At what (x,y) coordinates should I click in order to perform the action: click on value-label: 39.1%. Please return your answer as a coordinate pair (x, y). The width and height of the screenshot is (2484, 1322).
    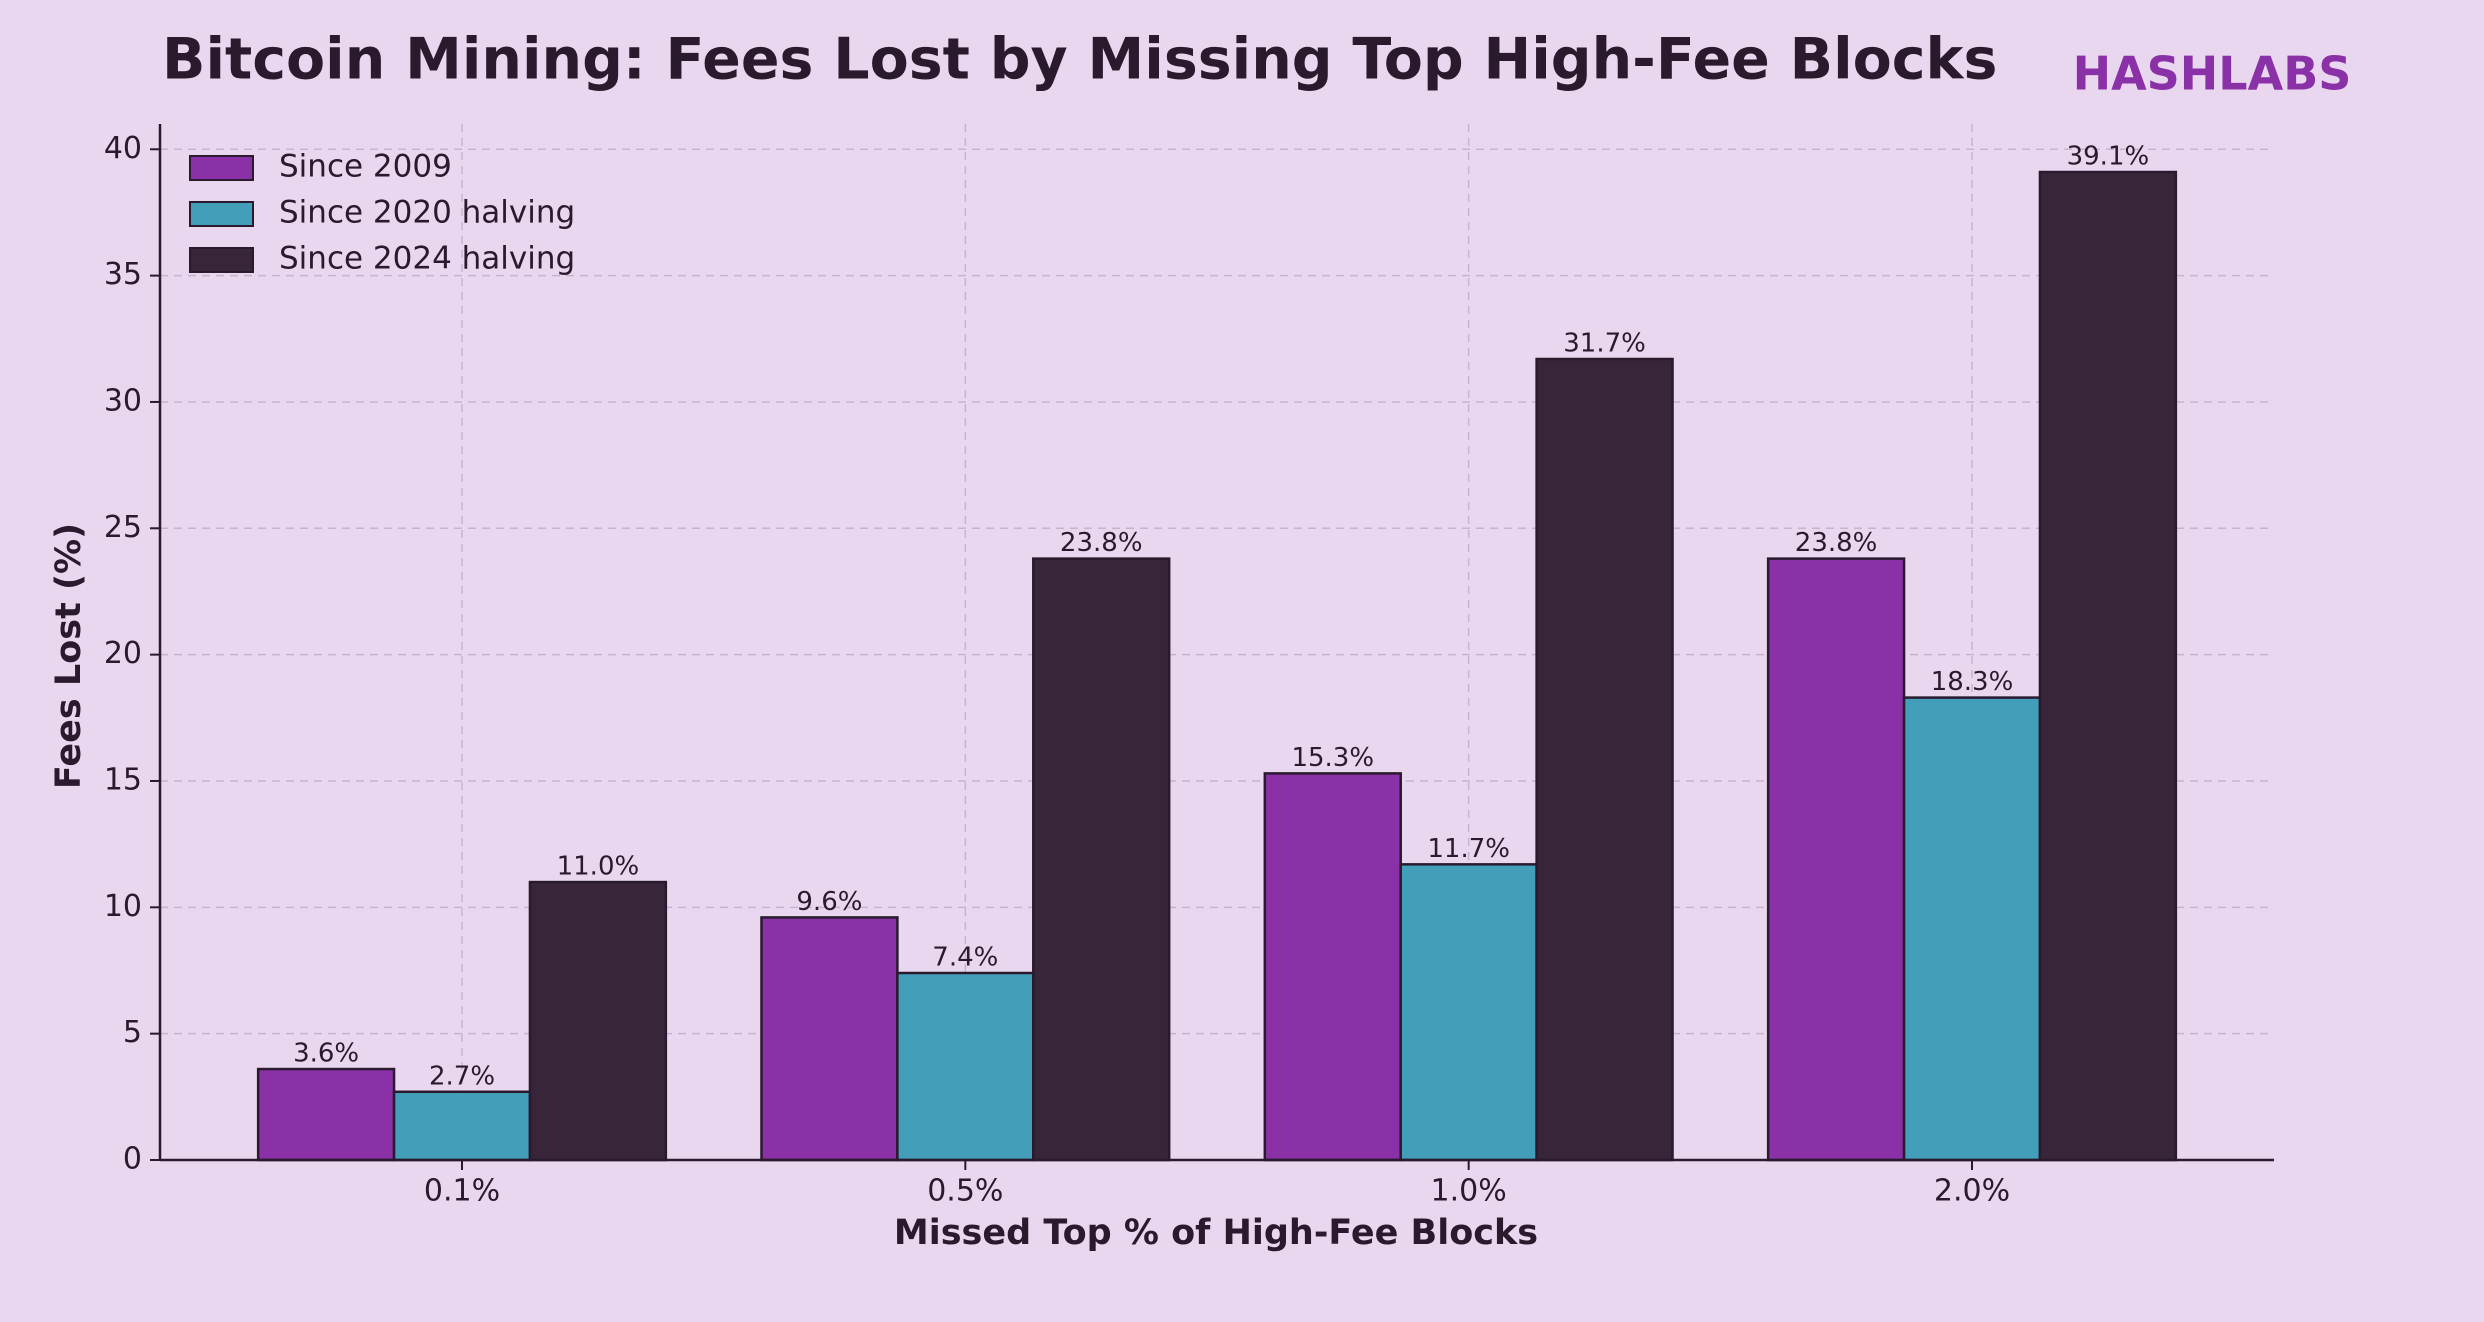
    Looking at the image, I should click on (2108, 157).